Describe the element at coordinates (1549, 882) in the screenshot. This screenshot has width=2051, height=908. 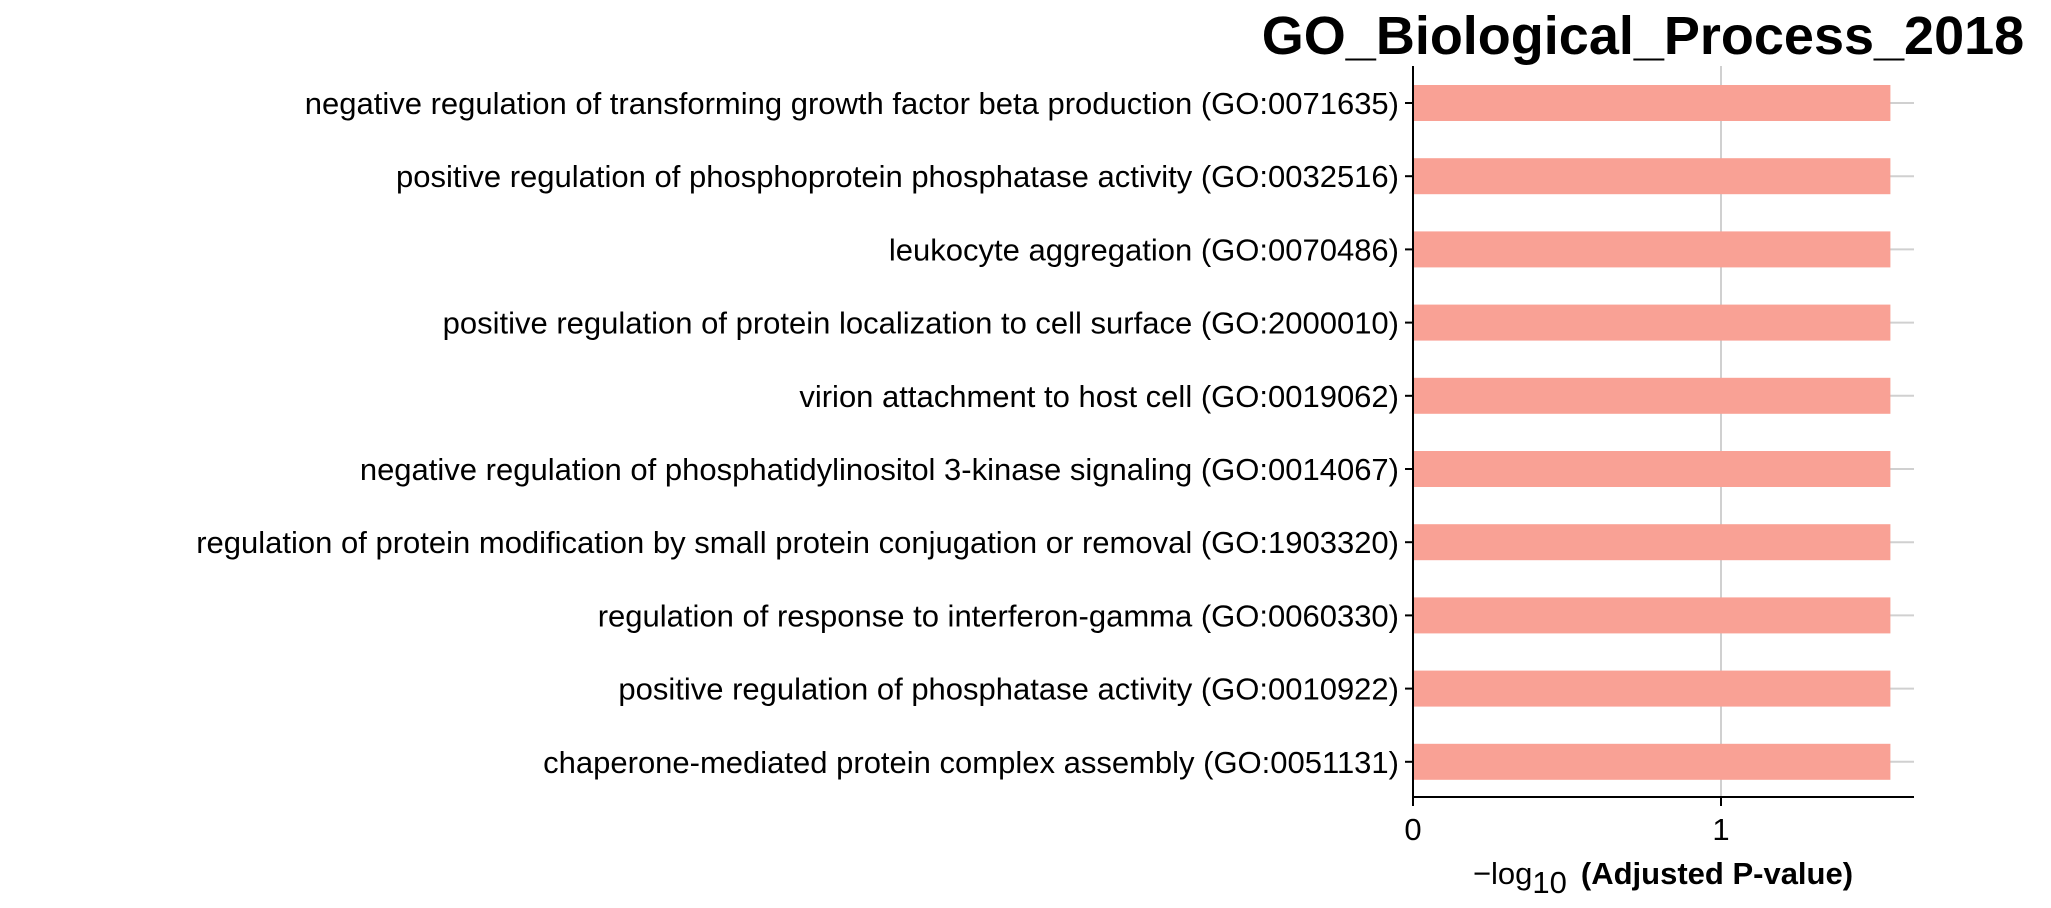
I see `x-axis-label-subscript: 10` at that location.